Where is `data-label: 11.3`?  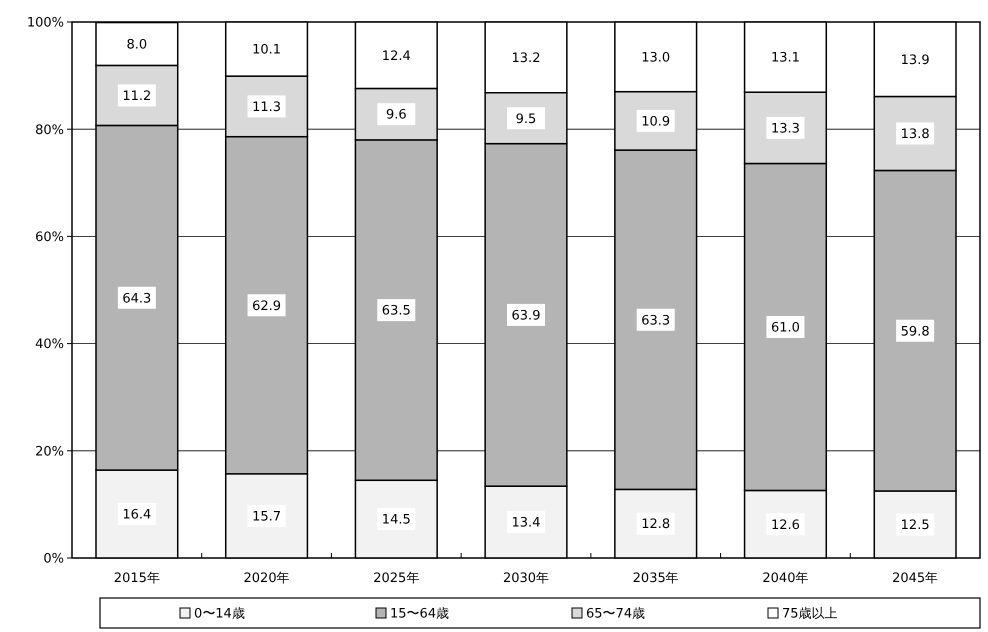
data-label: 11.3 is located at coordinates (267, 107).